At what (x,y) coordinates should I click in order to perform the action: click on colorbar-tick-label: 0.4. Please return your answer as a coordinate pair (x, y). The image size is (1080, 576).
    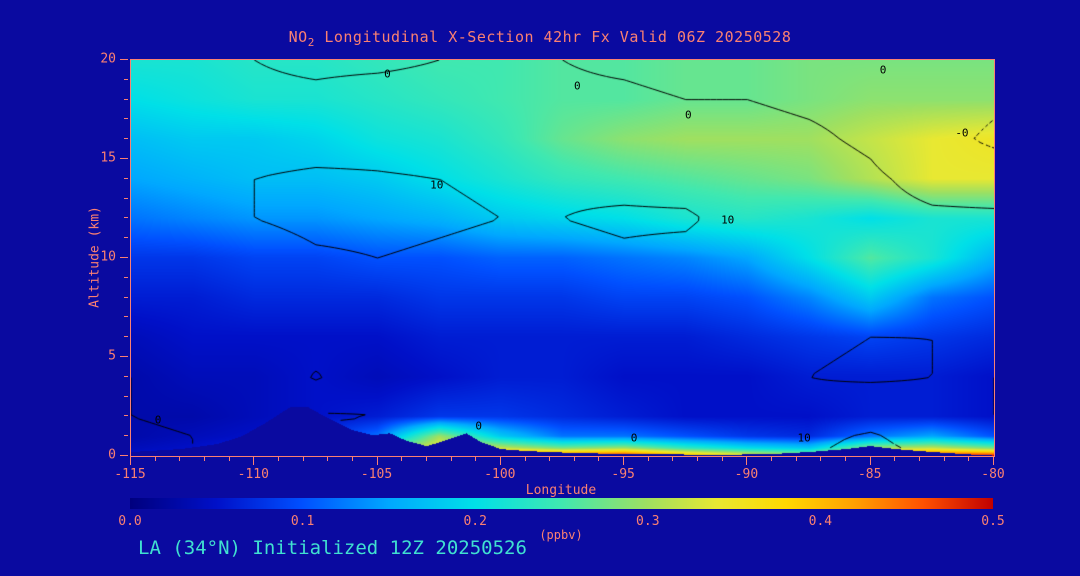
    Looking at the image, I should click on (820, 521).